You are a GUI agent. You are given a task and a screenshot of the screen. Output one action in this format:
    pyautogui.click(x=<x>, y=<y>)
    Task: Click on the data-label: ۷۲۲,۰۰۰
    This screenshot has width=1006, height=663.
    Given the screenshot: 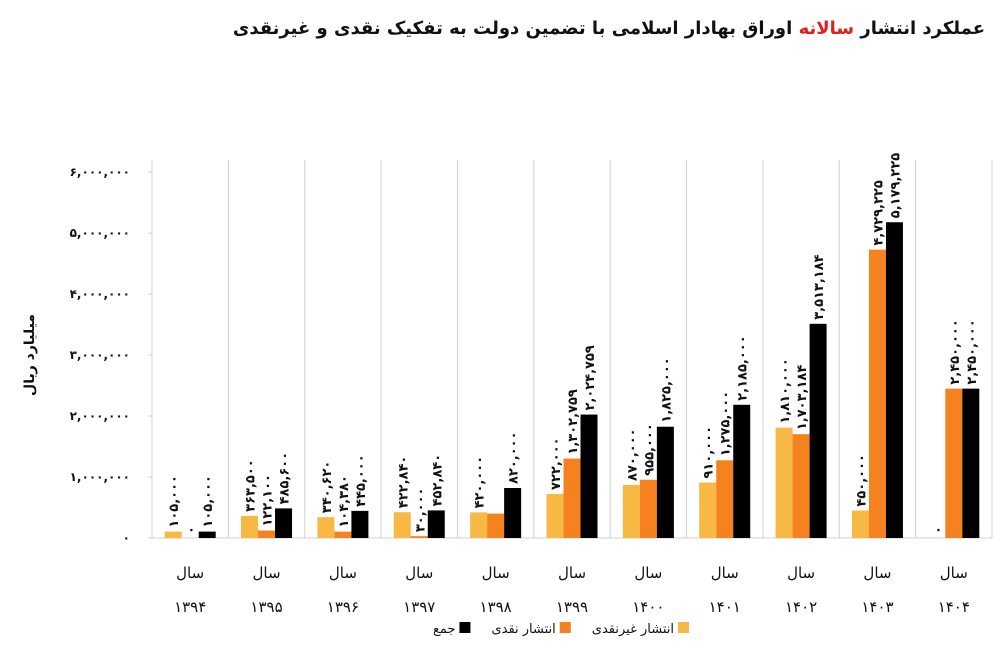 What is the action you would take?
    pyautogui.click(x=556, y=463)
    